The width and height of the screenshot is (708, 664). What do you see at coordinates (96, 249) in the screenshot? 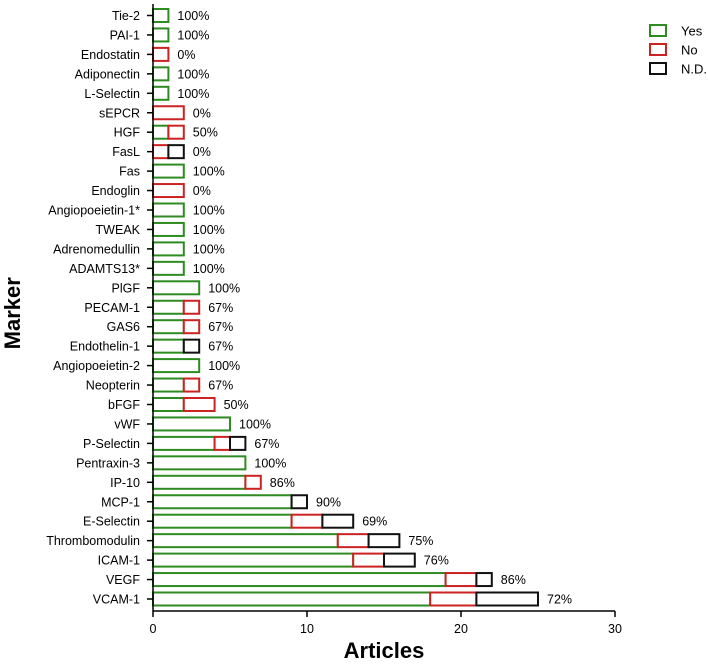
I see `category-label: Adrenomedullin` at bounding box center [96, 249].